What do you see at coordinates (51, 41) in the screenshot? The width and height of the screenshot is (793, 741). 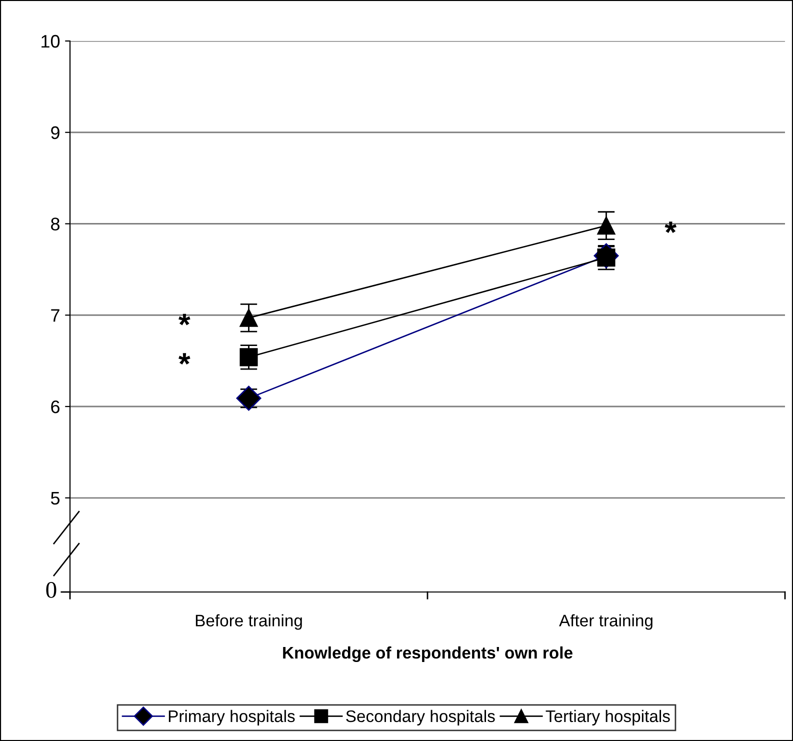 I see `y-tick-label: 10` at bounding box center [51, 41].